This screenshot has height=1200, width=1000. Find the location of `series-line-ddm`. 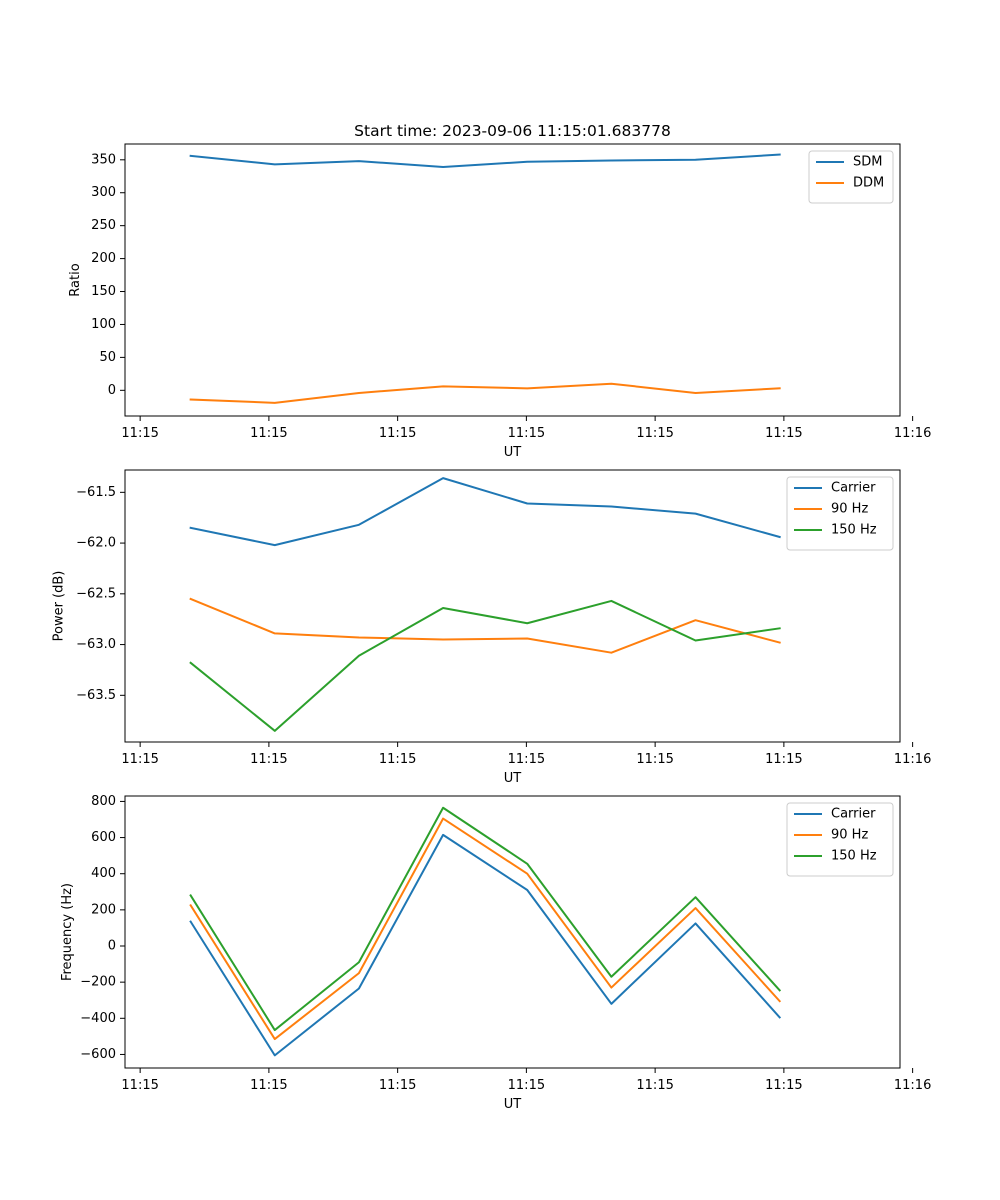

series-line-ddm is located at coordinates (485, 393).